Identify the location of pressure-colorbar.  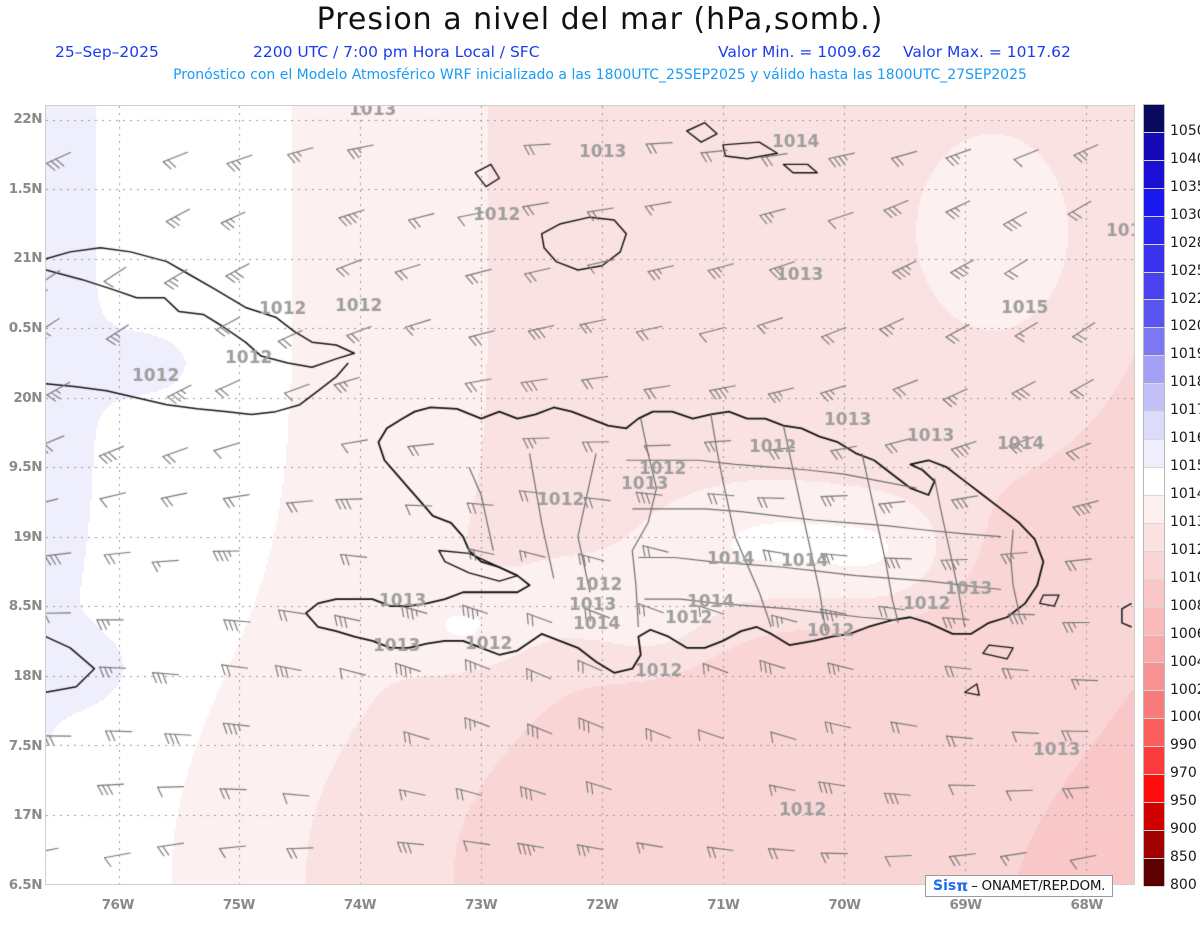
(1154, 495).